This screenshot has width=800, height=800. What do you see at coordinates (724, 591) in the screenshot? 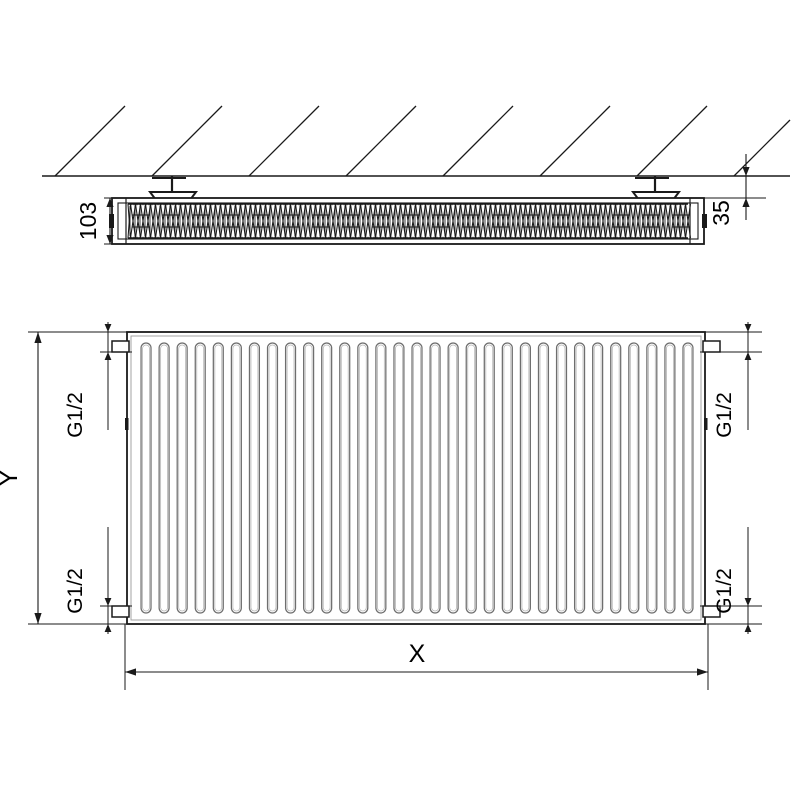
I see `g12-bottom-right-label: G1/2` at bounding box center [724, 591].